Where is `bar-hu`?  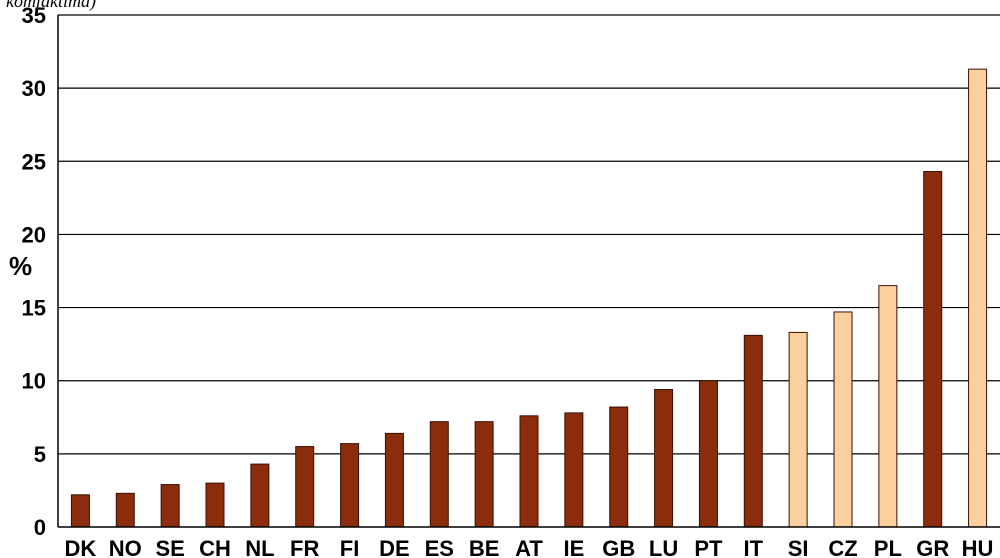
bar-hu is located at coordinates (978, 298).